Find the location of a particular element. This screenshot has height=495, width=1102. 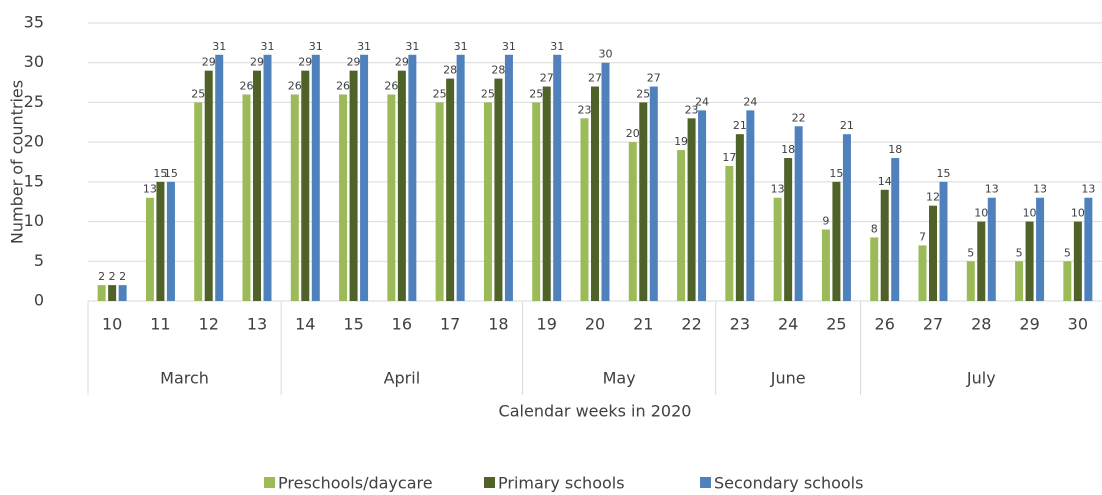

value-label: 30 is located at coordinates (606, 54).